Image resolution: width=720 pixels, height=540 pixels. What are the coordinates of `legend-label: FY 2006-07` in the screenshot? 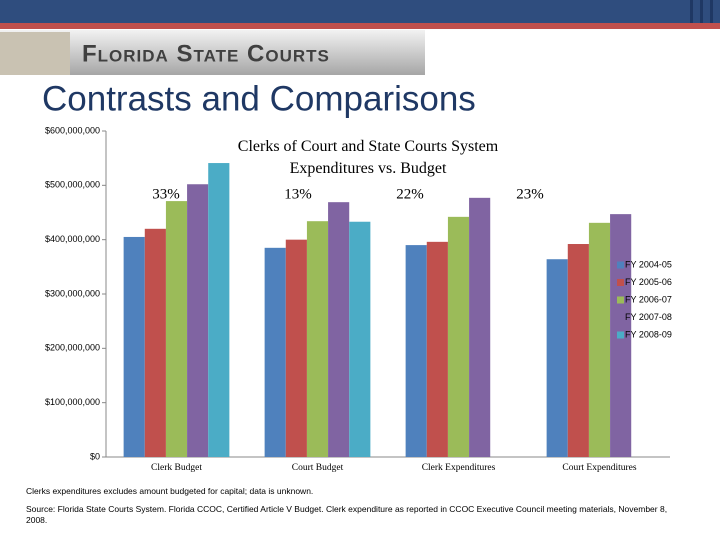 It's located at (648, 299).